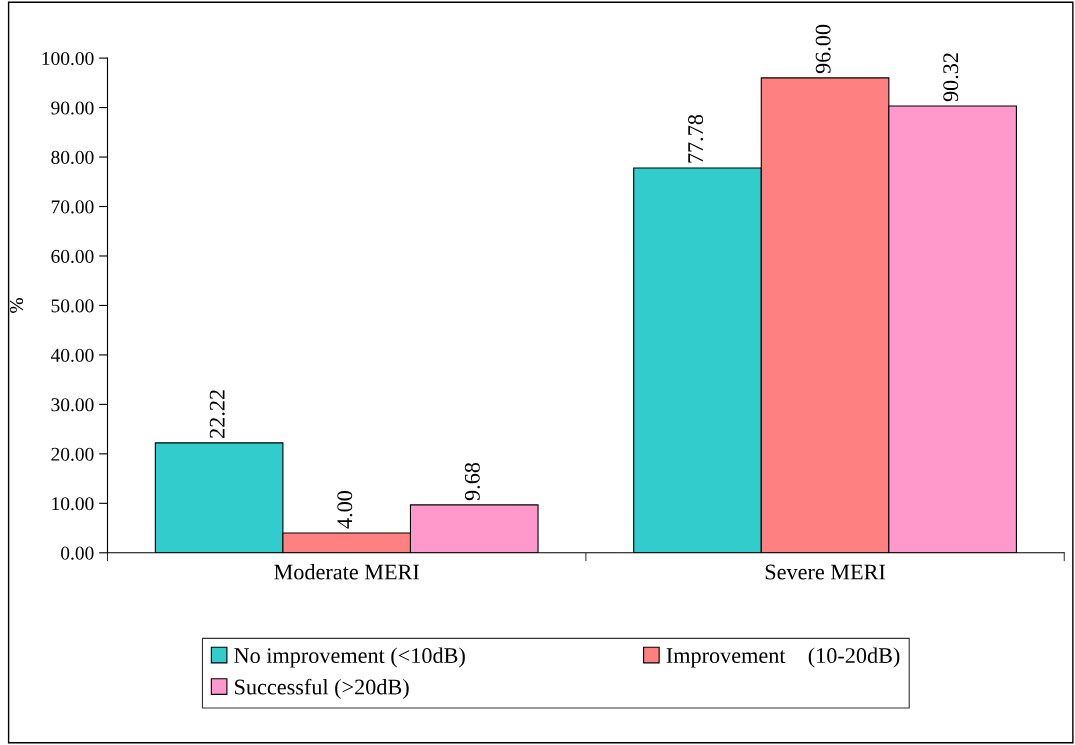 Image resolution: width=1075 pixels, height=745 pixels. What do you see at coordinates (322, 689) in the screenshot?
I see `legend-label: Successful (>20dB)` at bounding box center [322, 689].